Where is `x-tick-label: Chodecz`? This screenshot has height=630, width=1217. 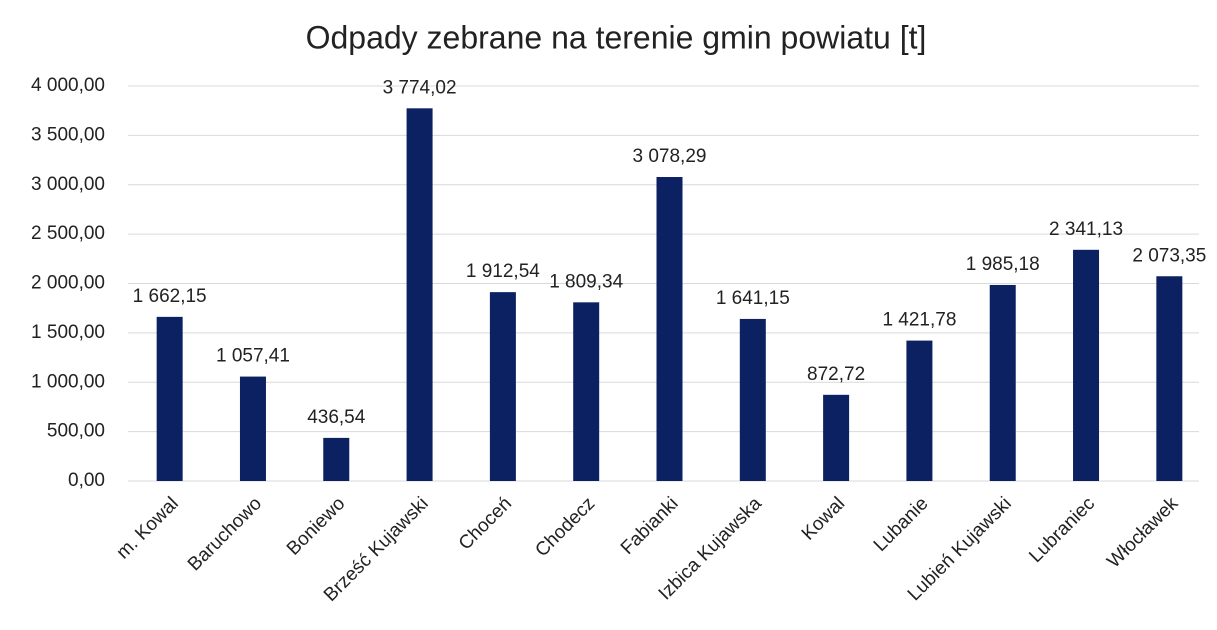 x-tick-label: Chodecz is located at coordinates (565, 527).